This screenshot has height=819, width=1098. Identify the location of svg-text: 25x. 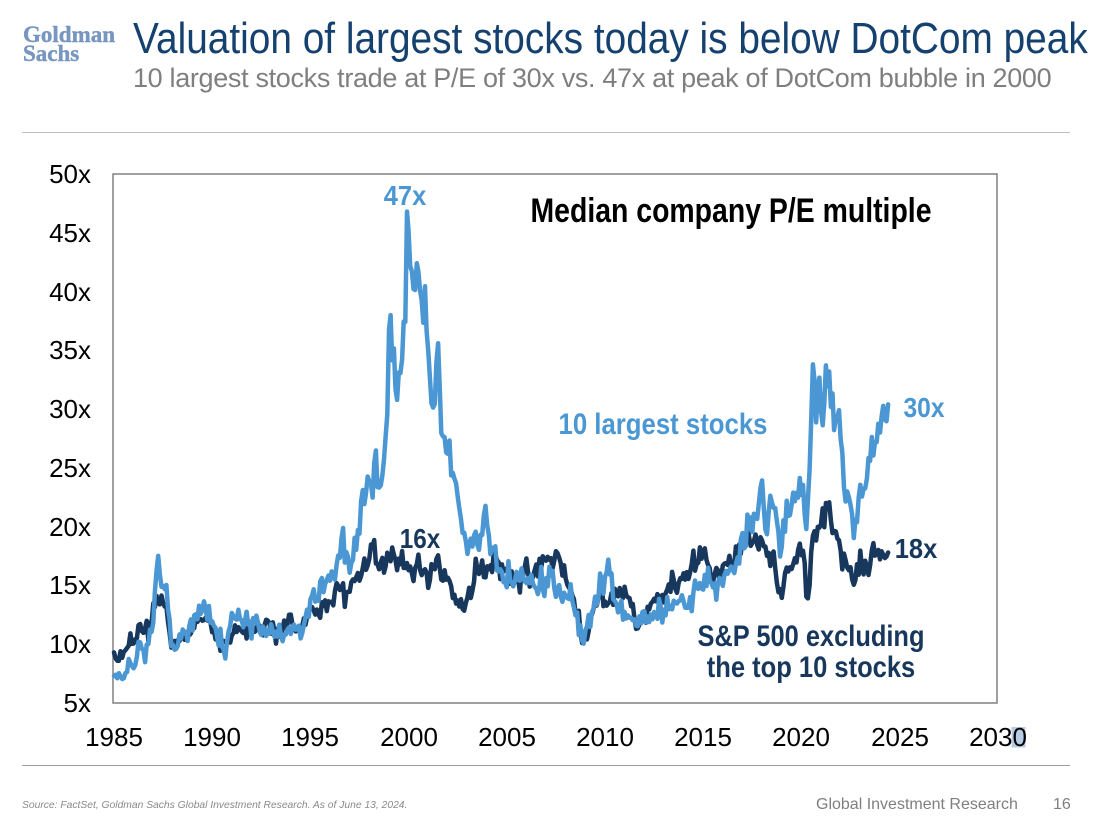
(70, 468).